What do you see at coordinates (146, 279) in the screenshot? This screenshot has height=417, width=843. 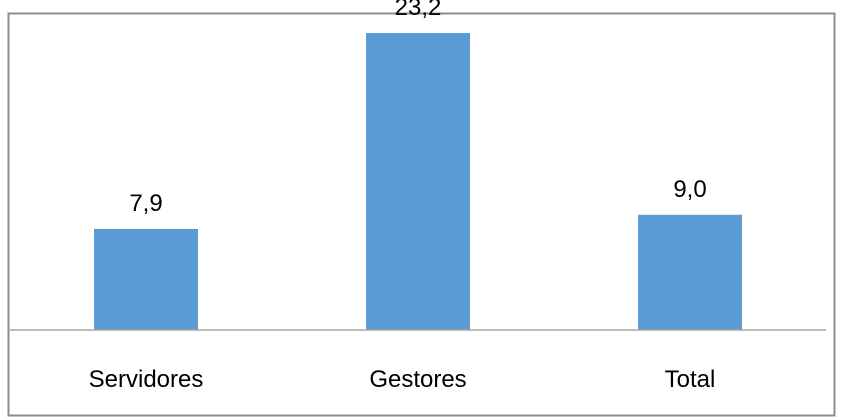 I see `bar-servidores` at bounding box center [146, 279].